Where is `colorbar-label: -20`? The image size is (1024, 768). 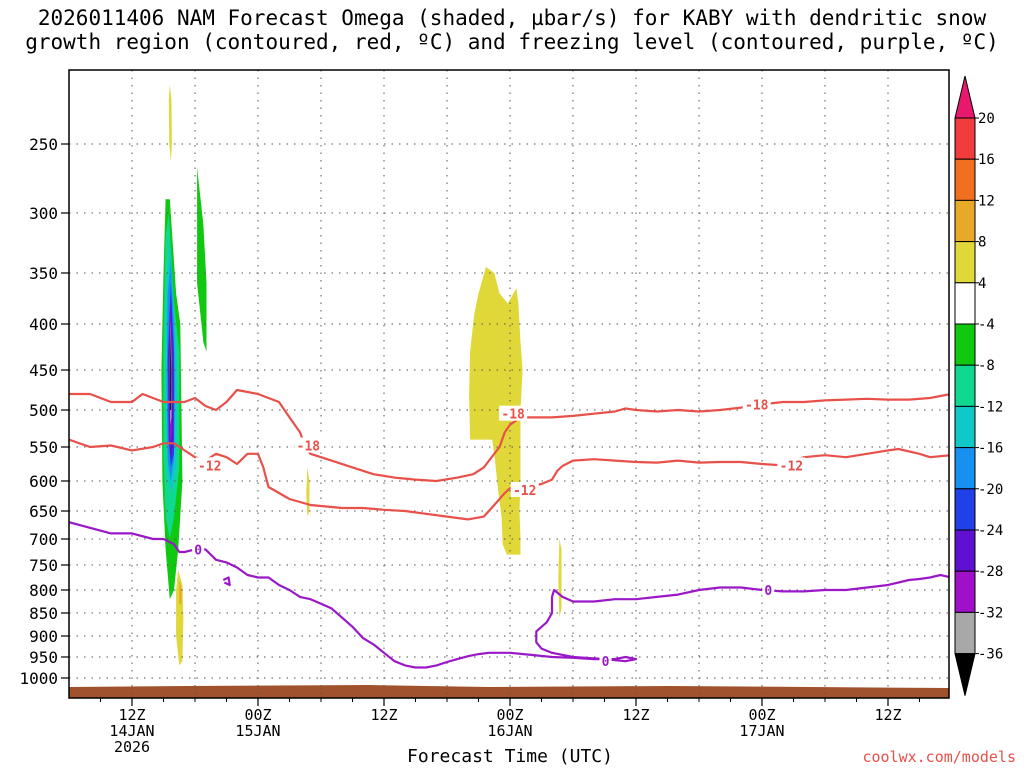
colorbar-label: -20 is located at coordinates (990, 490).